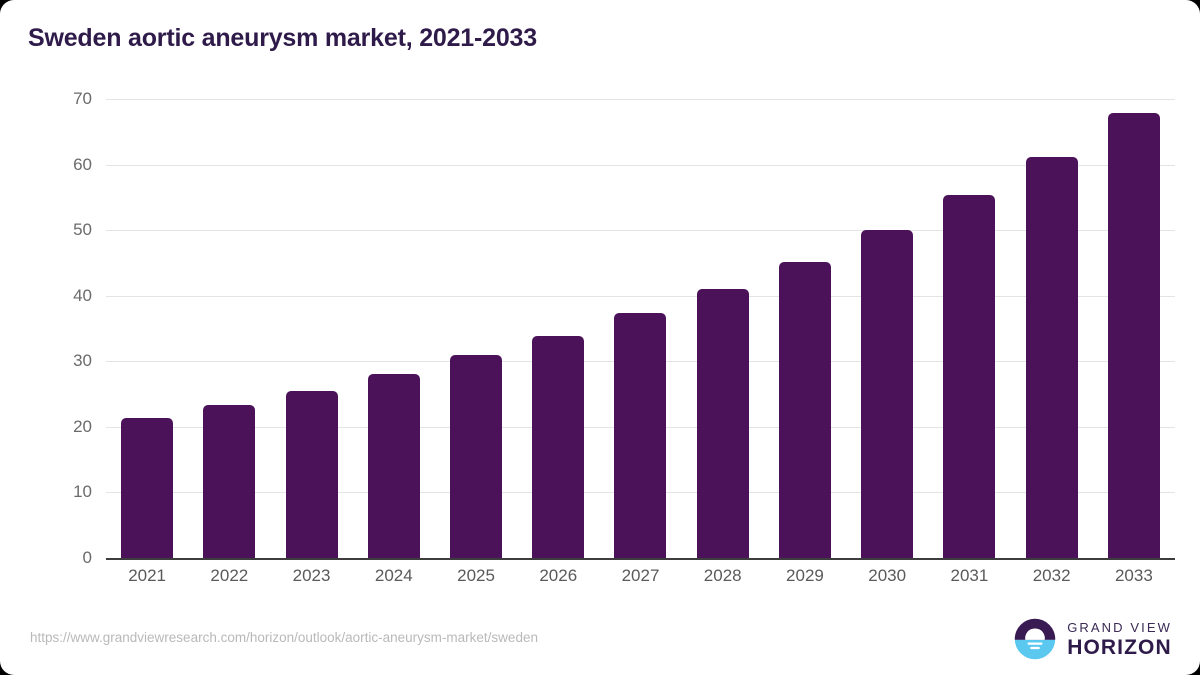 This screenshot has width=1200, height=675. What do you see at coordinates (1051, 357) in the screenshot?
I see `bar-2032` at bounding box center [1051, 357].